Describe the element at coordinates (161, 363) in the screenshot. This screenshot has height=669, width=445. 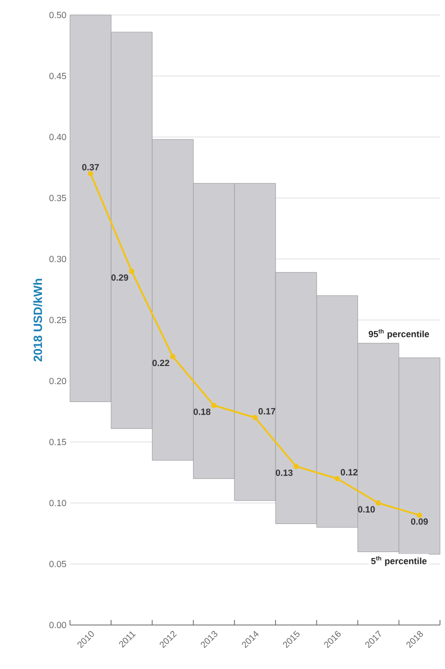
I see `data-label: 0.22` at that location.